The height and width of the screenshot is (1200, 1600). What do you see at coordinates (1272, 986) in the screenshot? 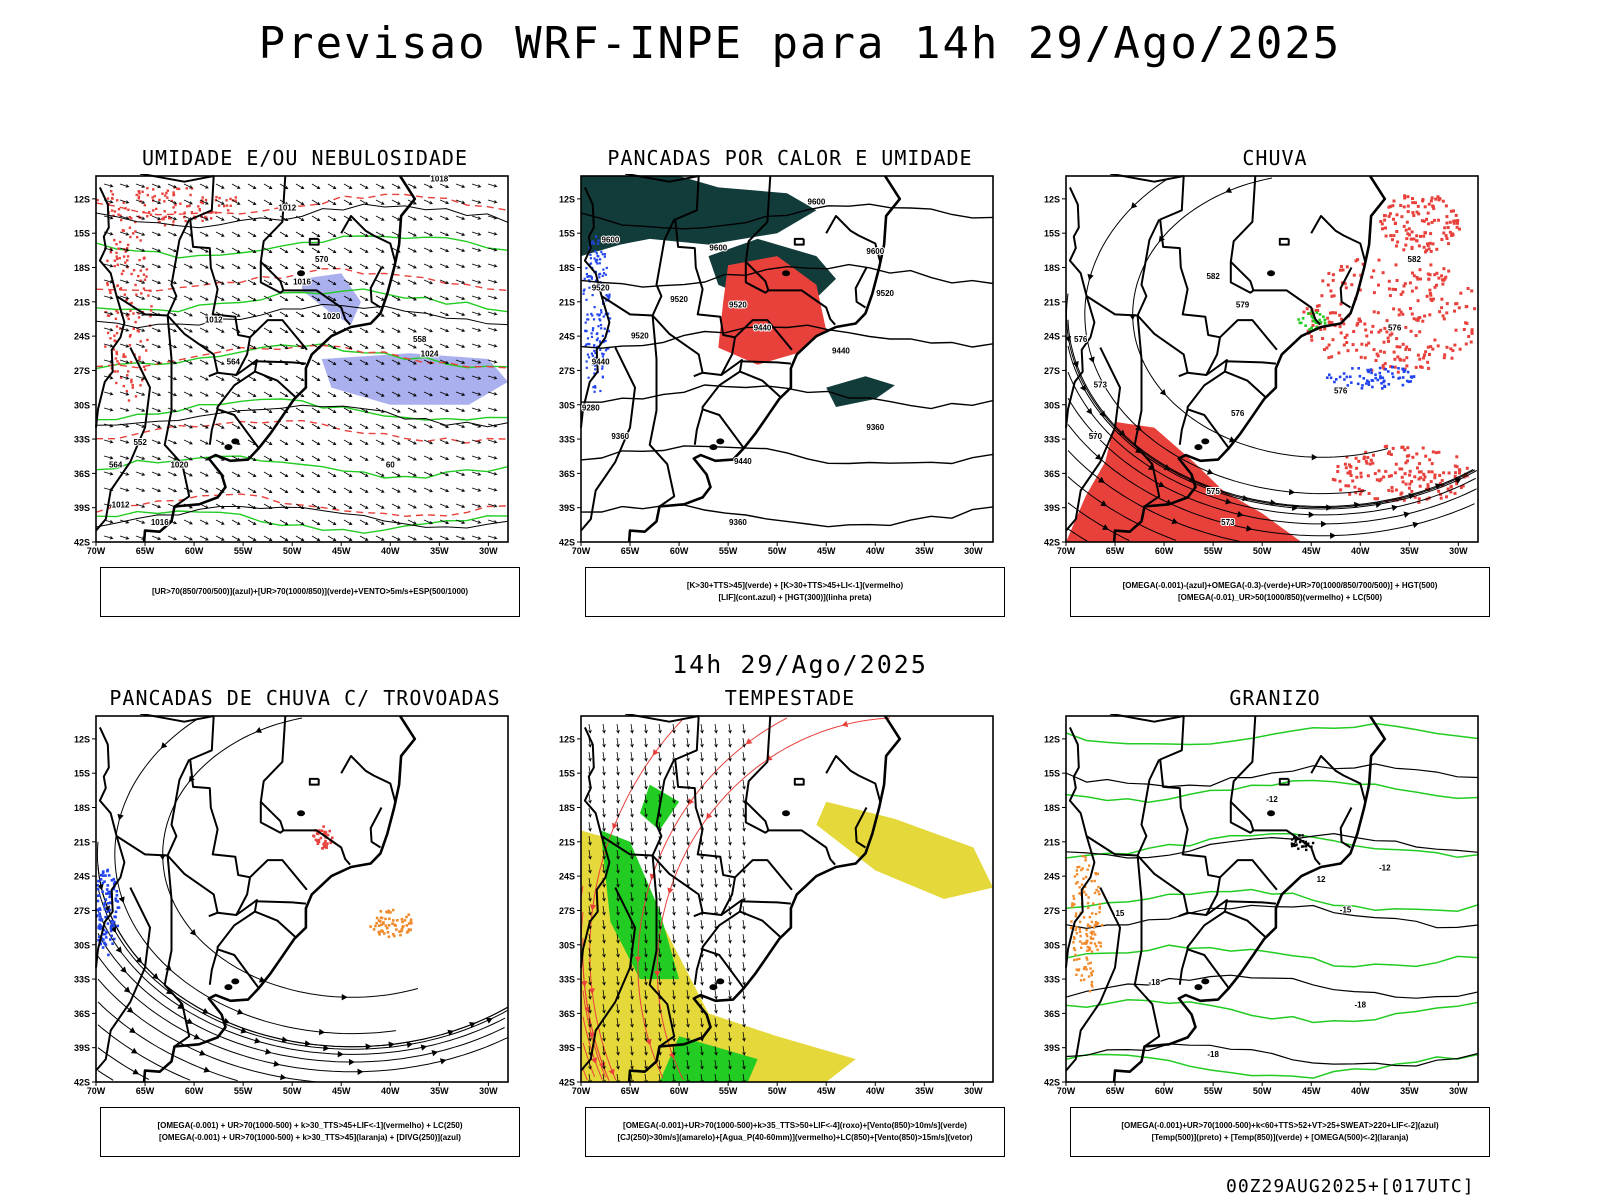
I see `temp-500-contour` at bounding box center [1272, 986].